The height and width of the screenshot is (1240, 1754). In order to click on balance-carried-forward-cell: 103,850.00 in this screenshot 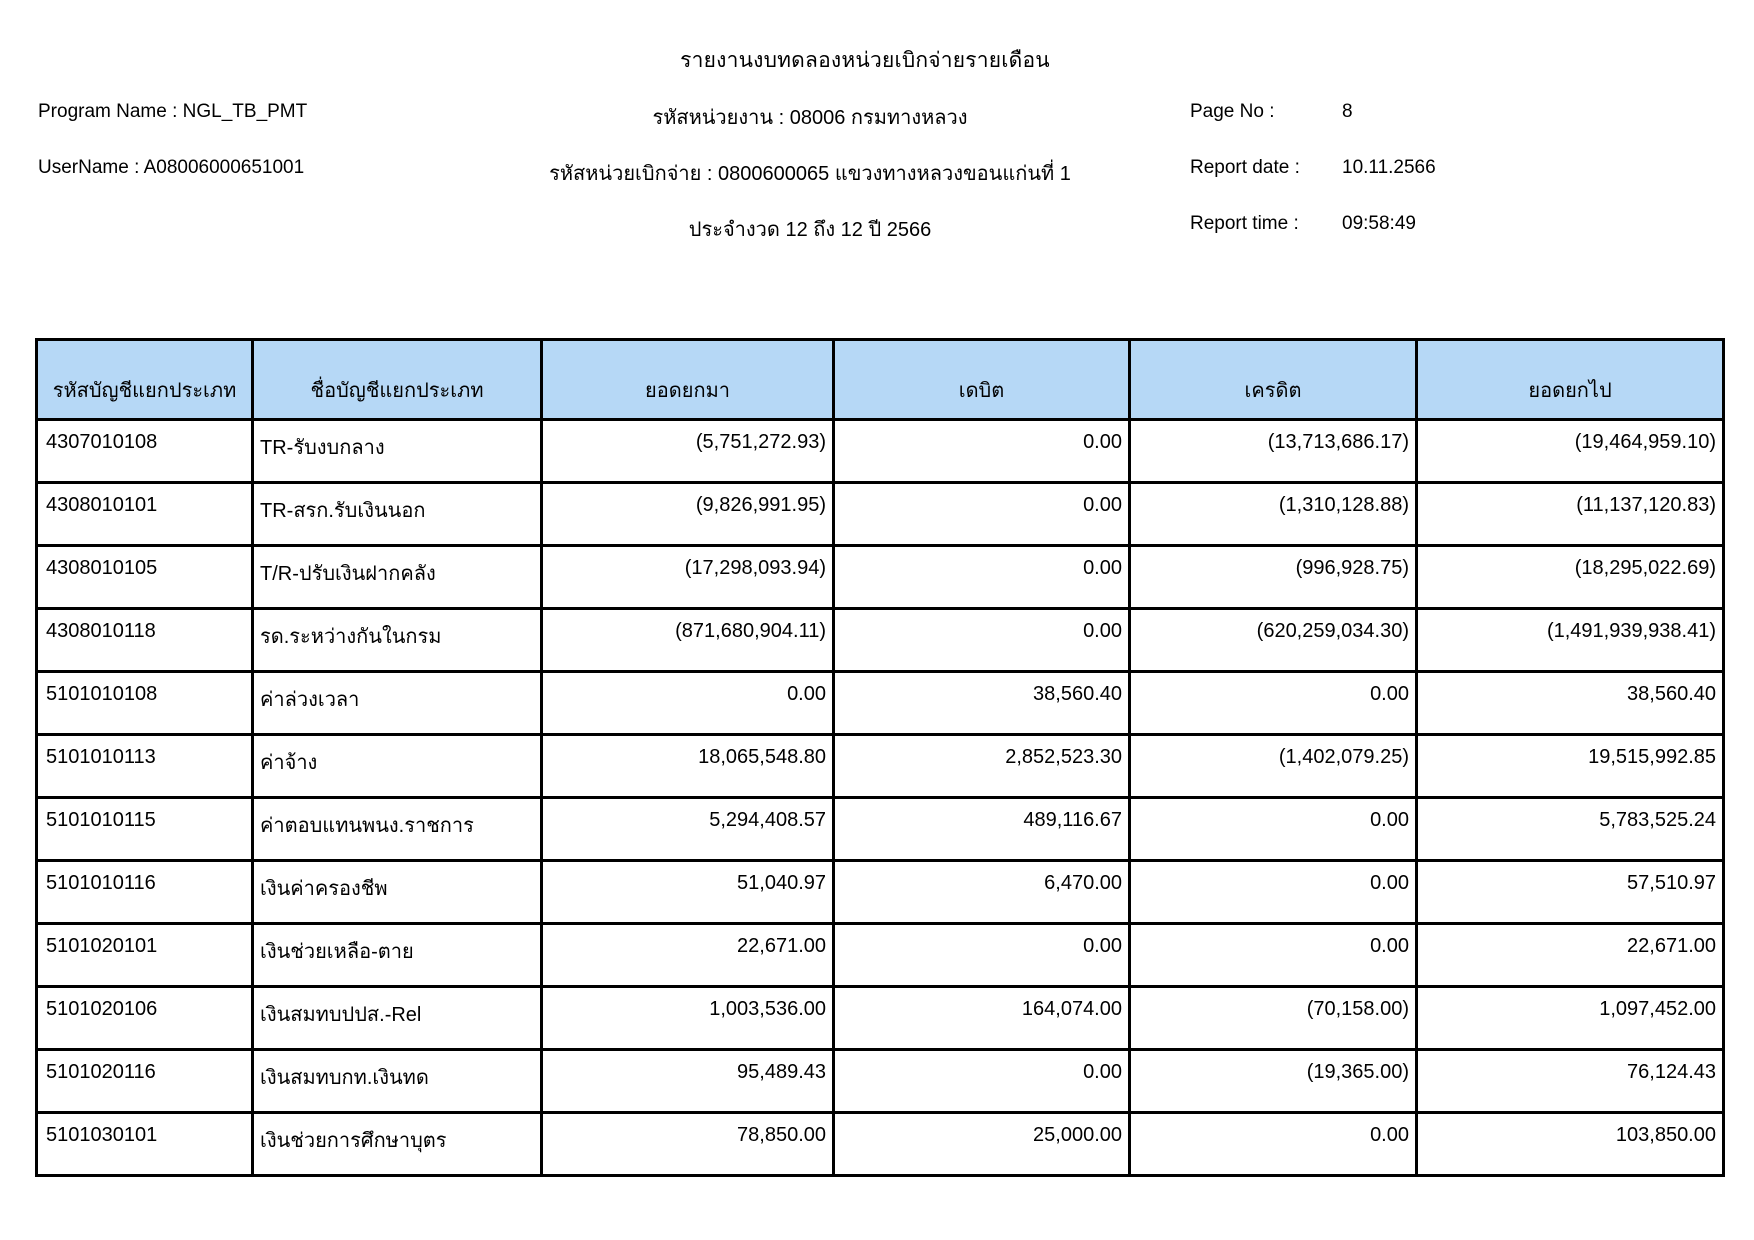, I will do `click(1570, 1144)`.